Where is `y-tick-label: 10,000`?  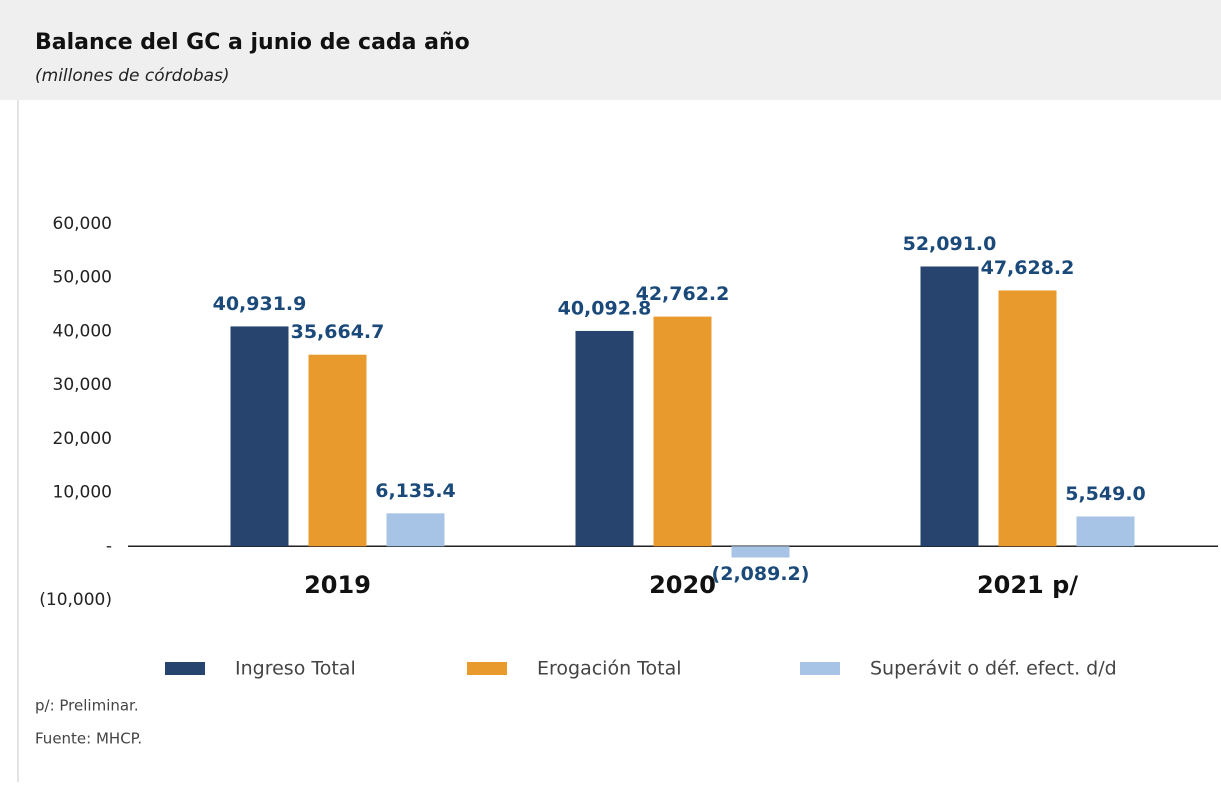
y-tick-label: 10,000 is located at coordinates (82, 493).